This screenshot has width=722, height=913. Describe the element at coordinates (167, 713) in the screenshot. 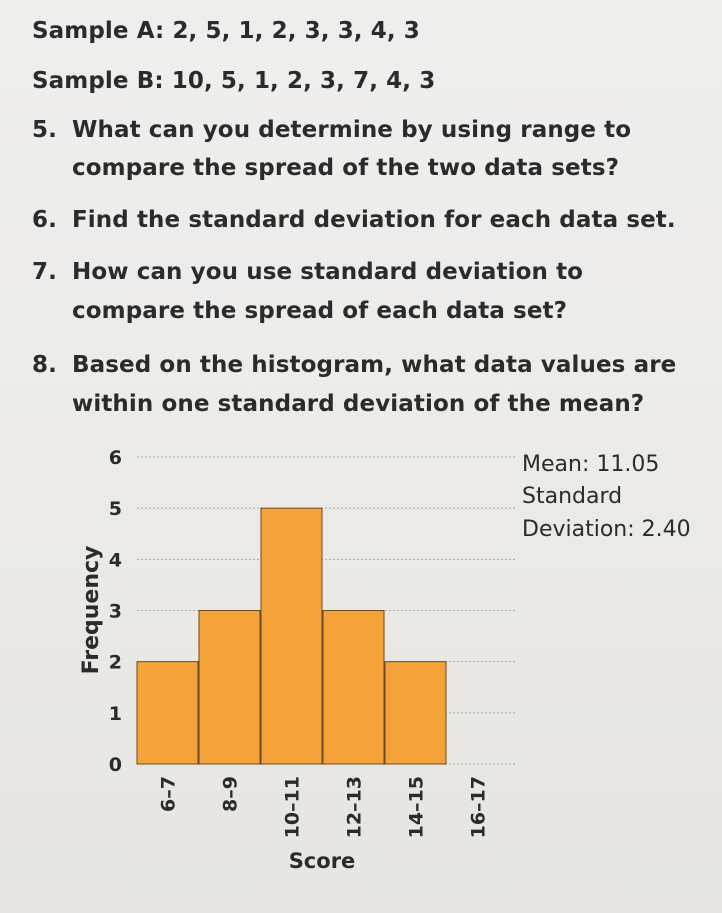

I see `bar-6–7` at that location.